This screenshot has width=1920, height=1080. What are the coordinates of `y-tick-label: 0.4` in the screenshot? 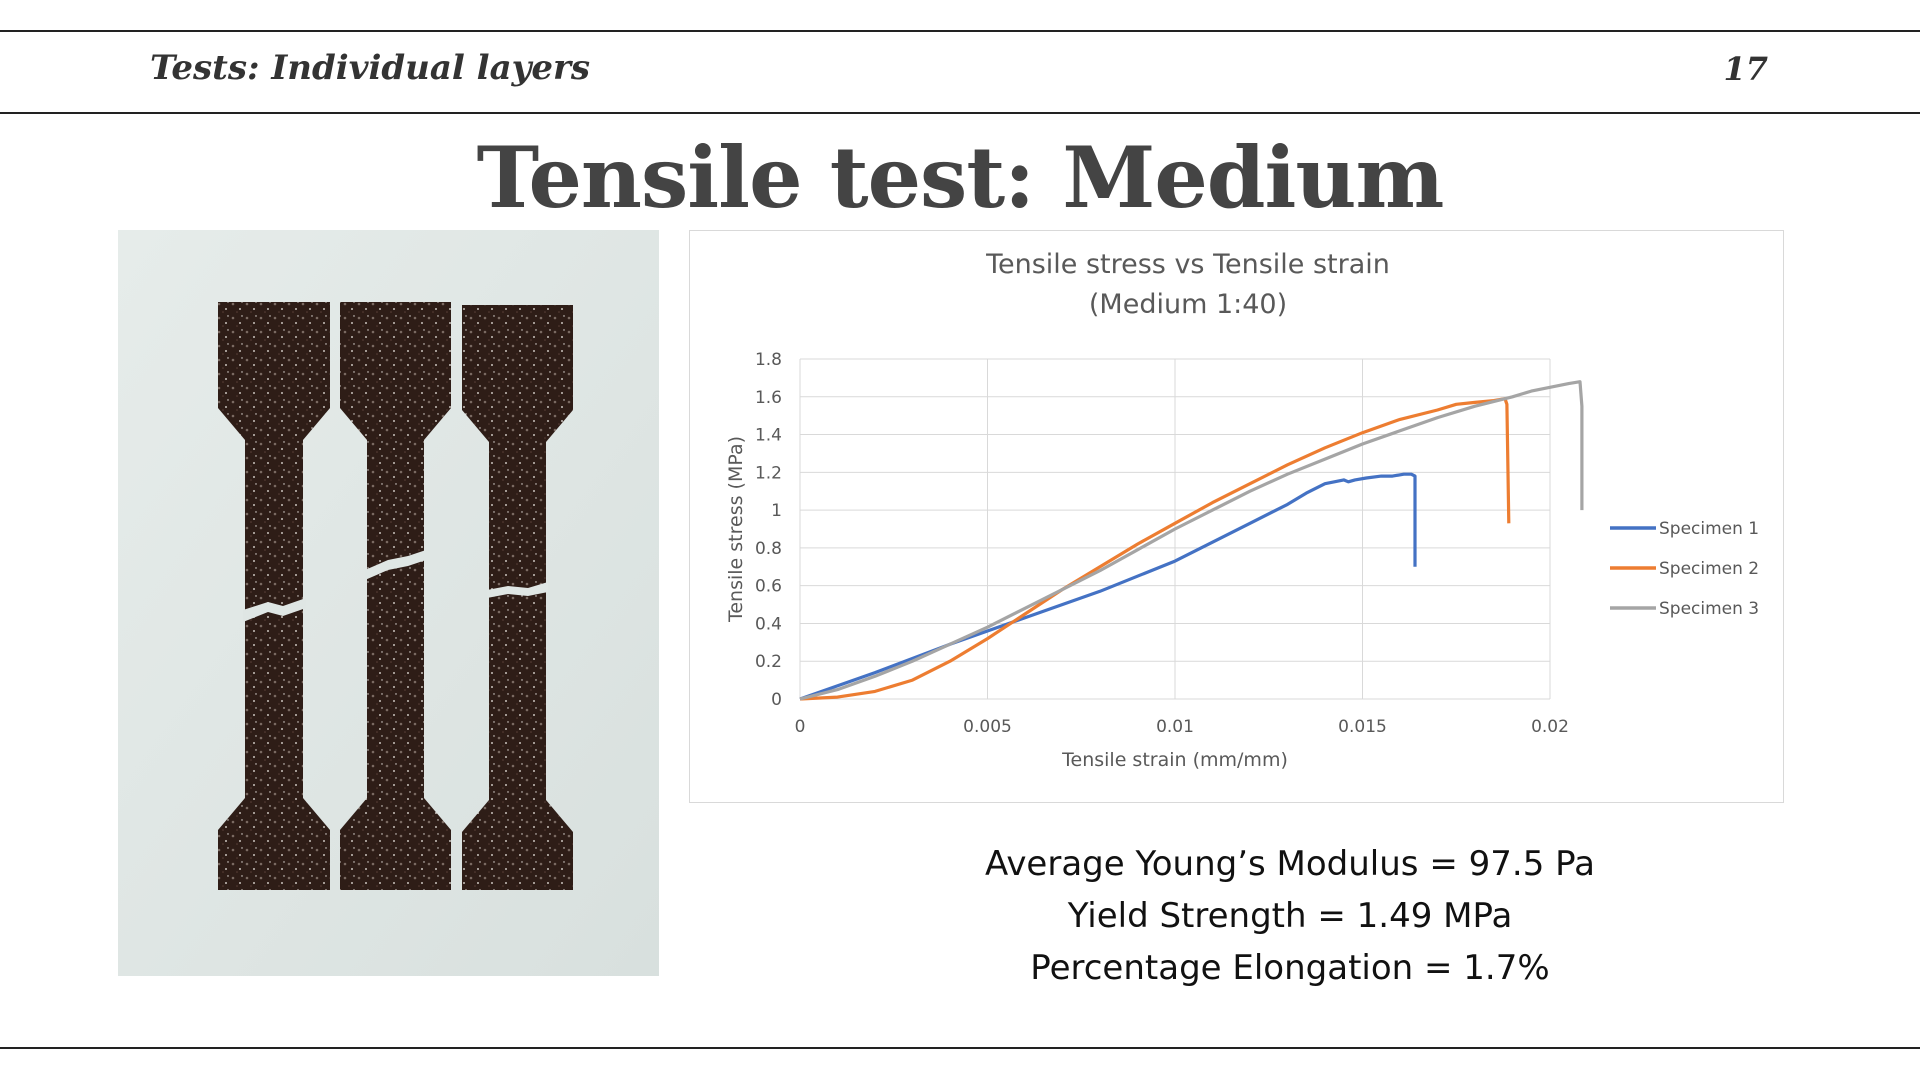 It's located at (768, 624).